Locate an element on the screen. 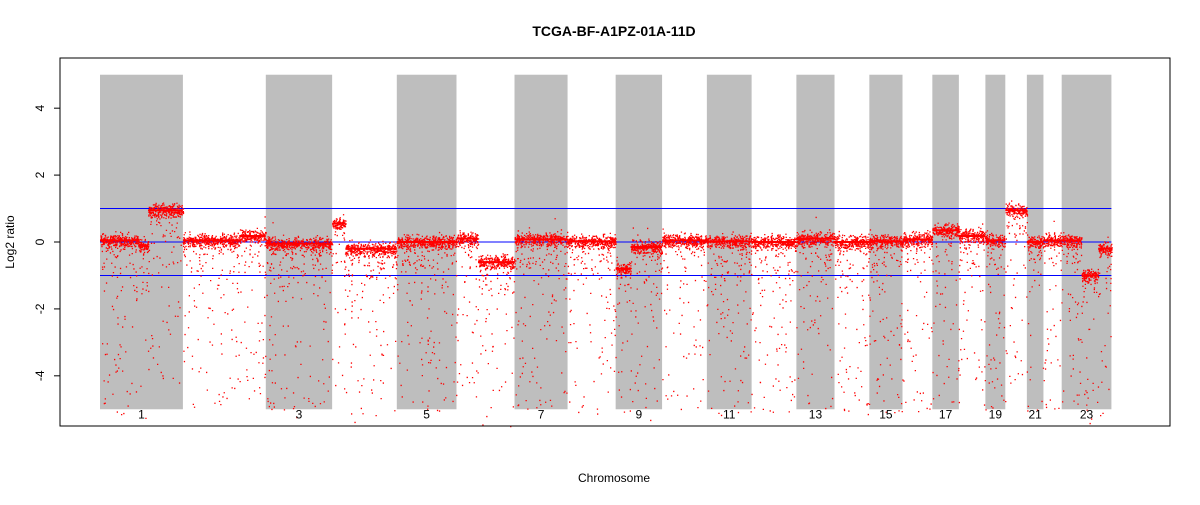 The height and width of the screenshot is (505, 1200). chart-title: TCGA-BF-A1PZ-01A-11D is located at coordinates (613, 31).